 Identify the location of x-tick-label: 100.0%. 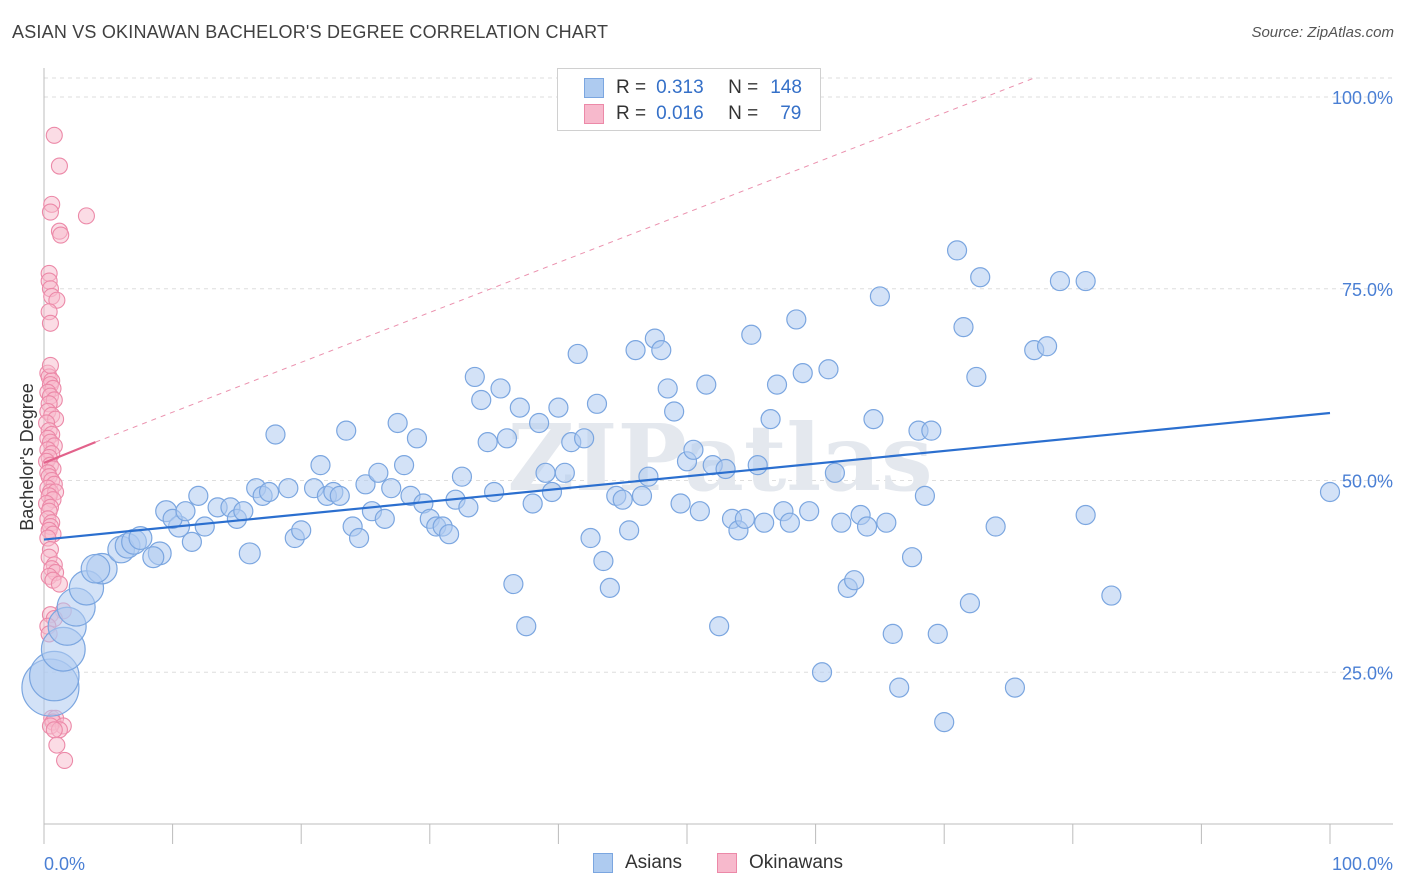
(1362, 864).